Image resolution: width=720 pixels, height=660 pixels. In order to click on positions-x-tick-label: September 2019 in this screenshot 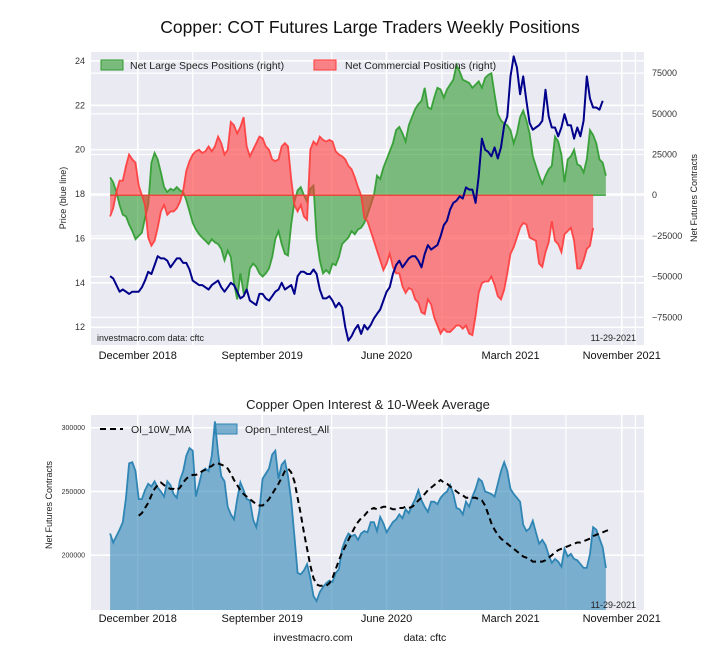, I will do `click(261, 356)`.